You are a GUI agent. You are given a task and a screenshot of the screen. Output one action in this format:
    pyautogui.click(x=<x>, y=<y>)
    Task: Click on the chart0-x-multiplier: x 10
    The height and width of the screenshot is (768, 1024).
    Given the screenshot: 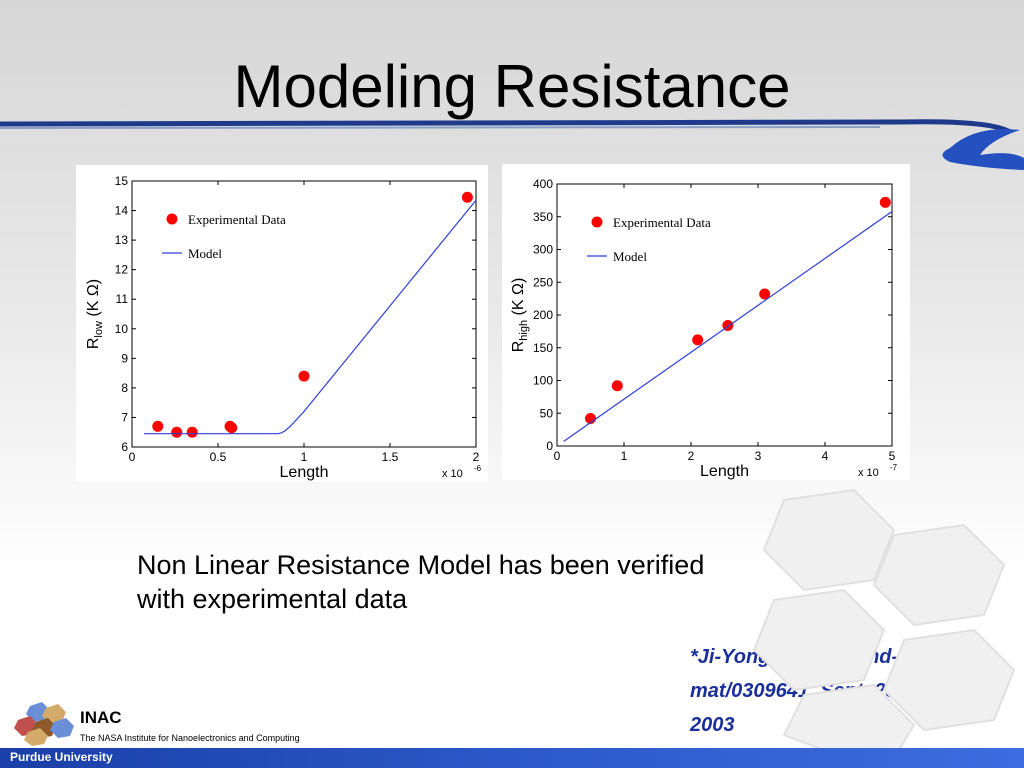 What is the action you would take?
    pyautogui.click(x=452, y=474)
    